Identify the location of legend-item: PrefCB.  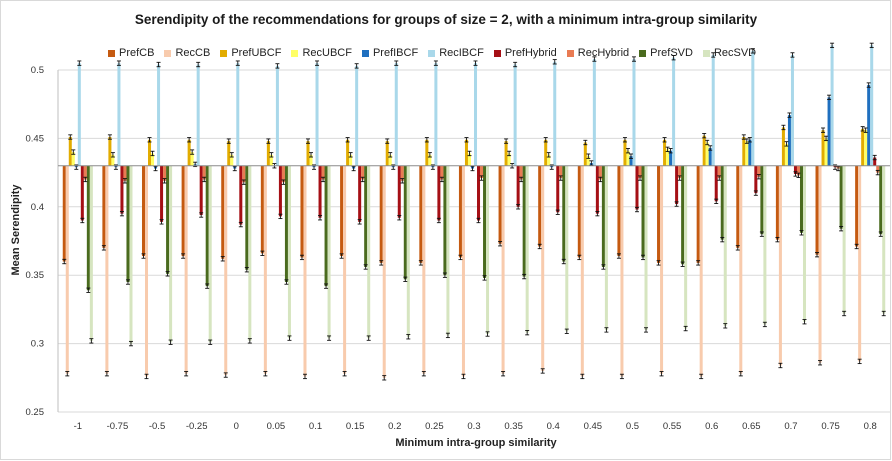
(131, 53).